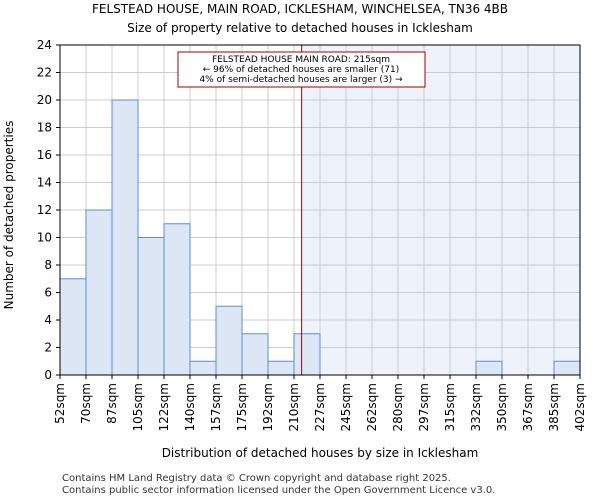 This screenshot has width=600, height=500. What do you see at coordinates (216, 407) in the screenshot?
I see `x-tick-label: 157sqm` at bounding box center [216, 407].